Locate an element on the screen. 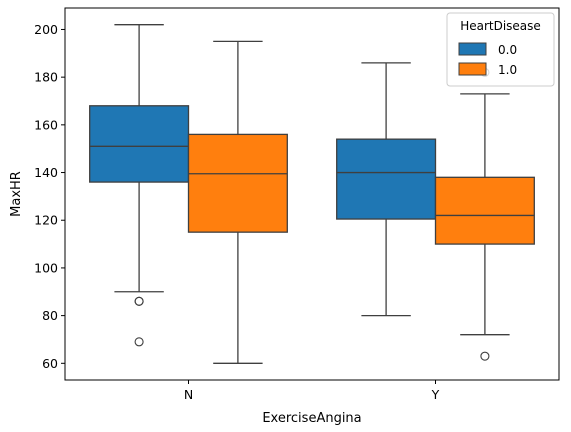 Image resolution: width=571 pixels, height=432 pixels. y-tick-label: 140 is located at coordinates (46, 172).